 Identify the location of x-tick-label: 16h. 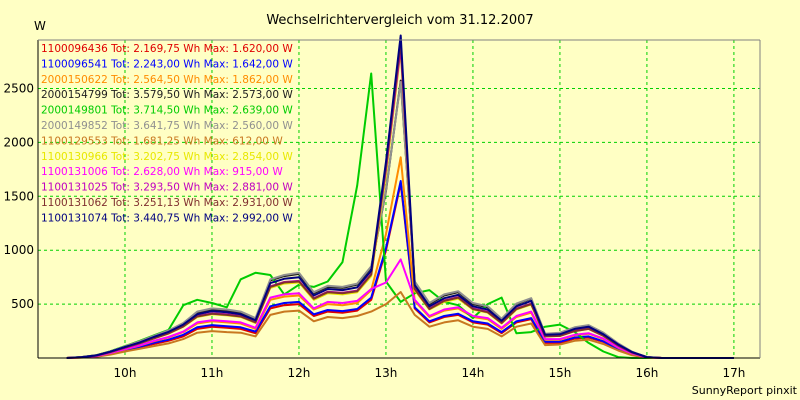
(646, 373).